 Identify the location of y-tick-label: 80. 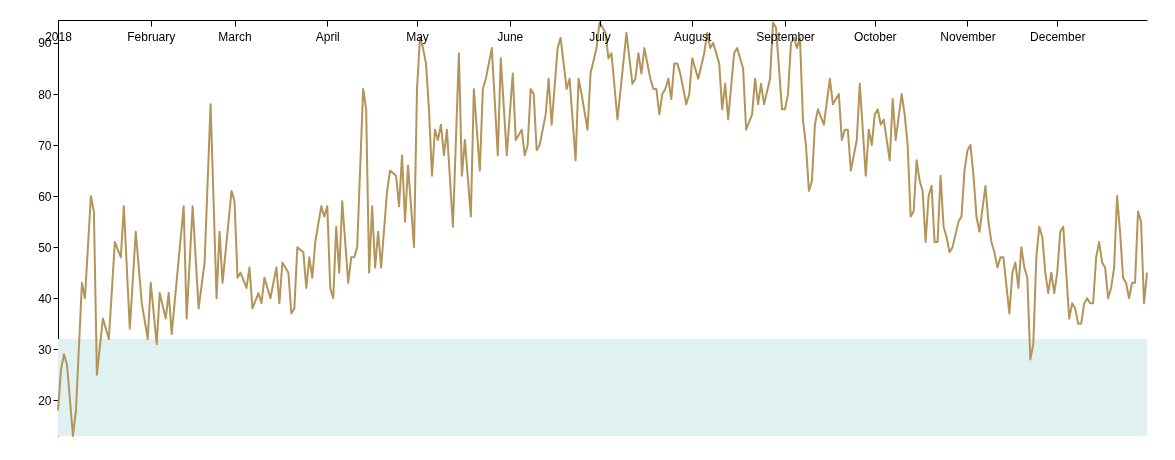
(45, 94).